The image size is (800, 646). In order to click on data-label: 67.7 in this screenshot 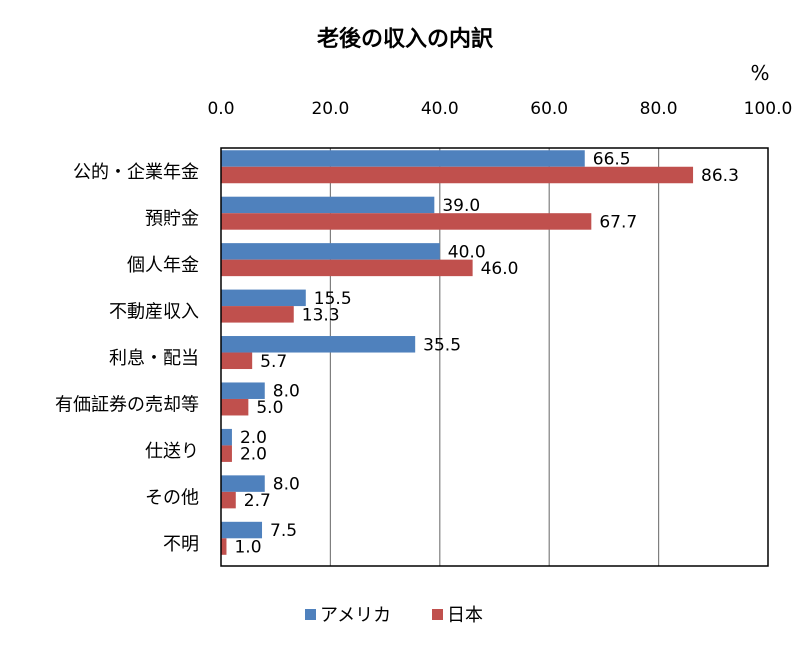, I will do `click(618, 222)`.